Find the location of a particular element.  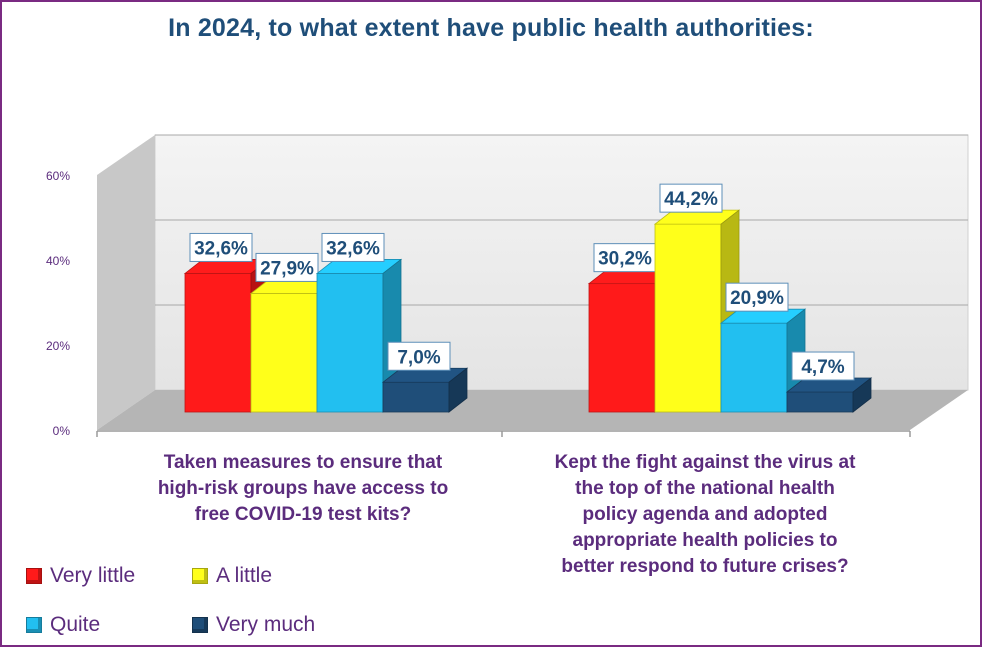

data-label: 20,9% is located at coordinates (757, 298).